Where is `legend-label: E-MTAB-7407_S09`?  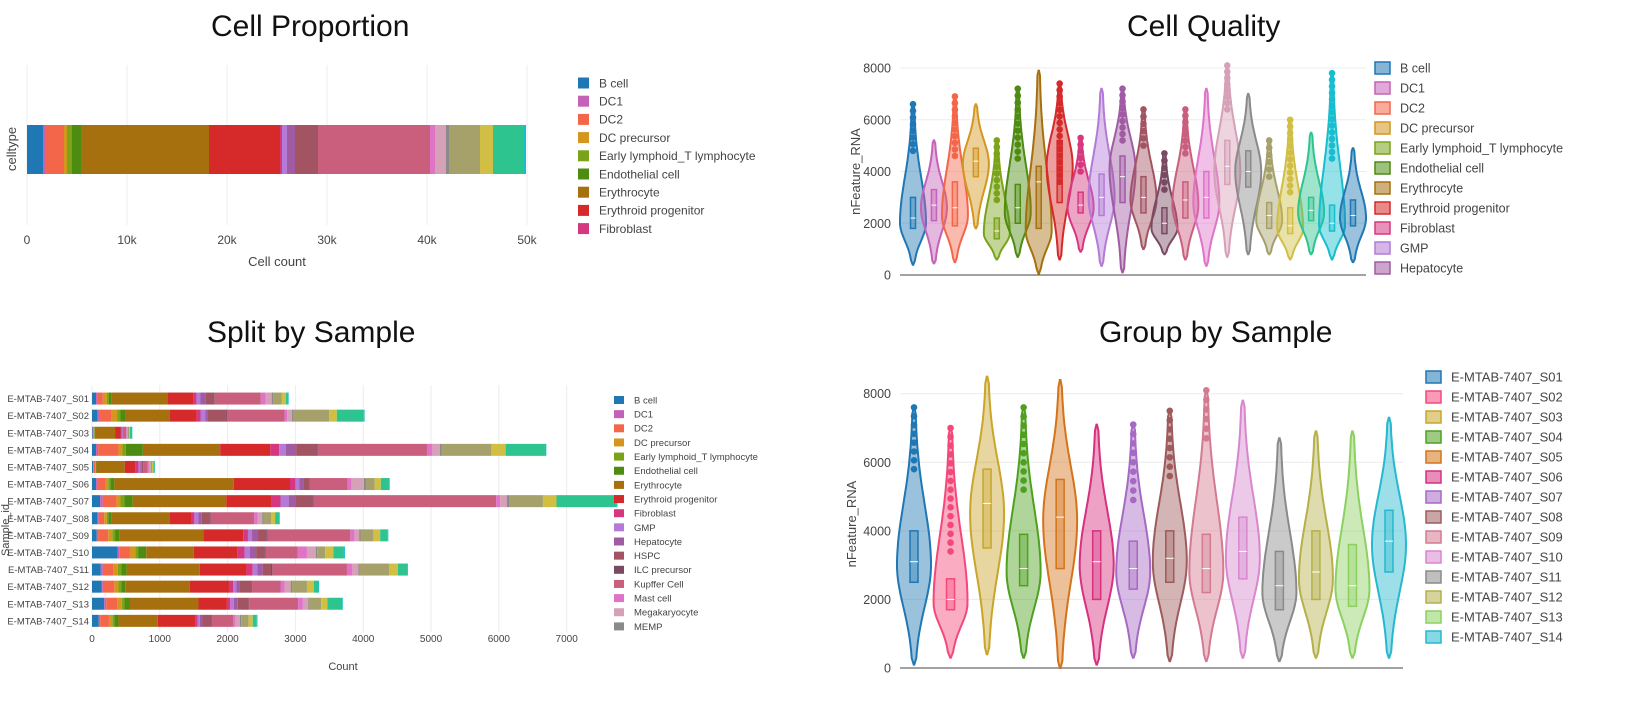
legend-label: E-MTAB-7407_S09 is located at coordinates (1507, 537).